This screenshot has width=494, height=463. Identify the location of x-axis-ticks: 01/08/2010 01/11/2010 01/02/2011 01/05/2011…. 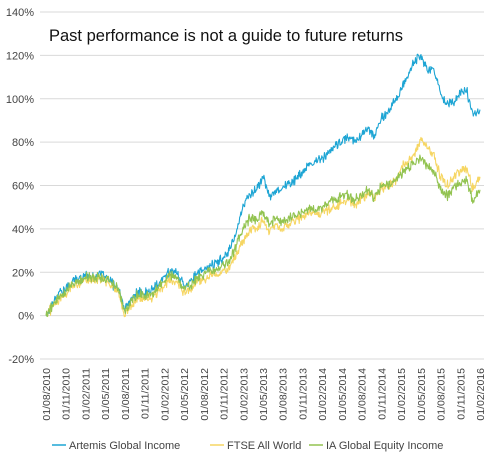
(264, 394).